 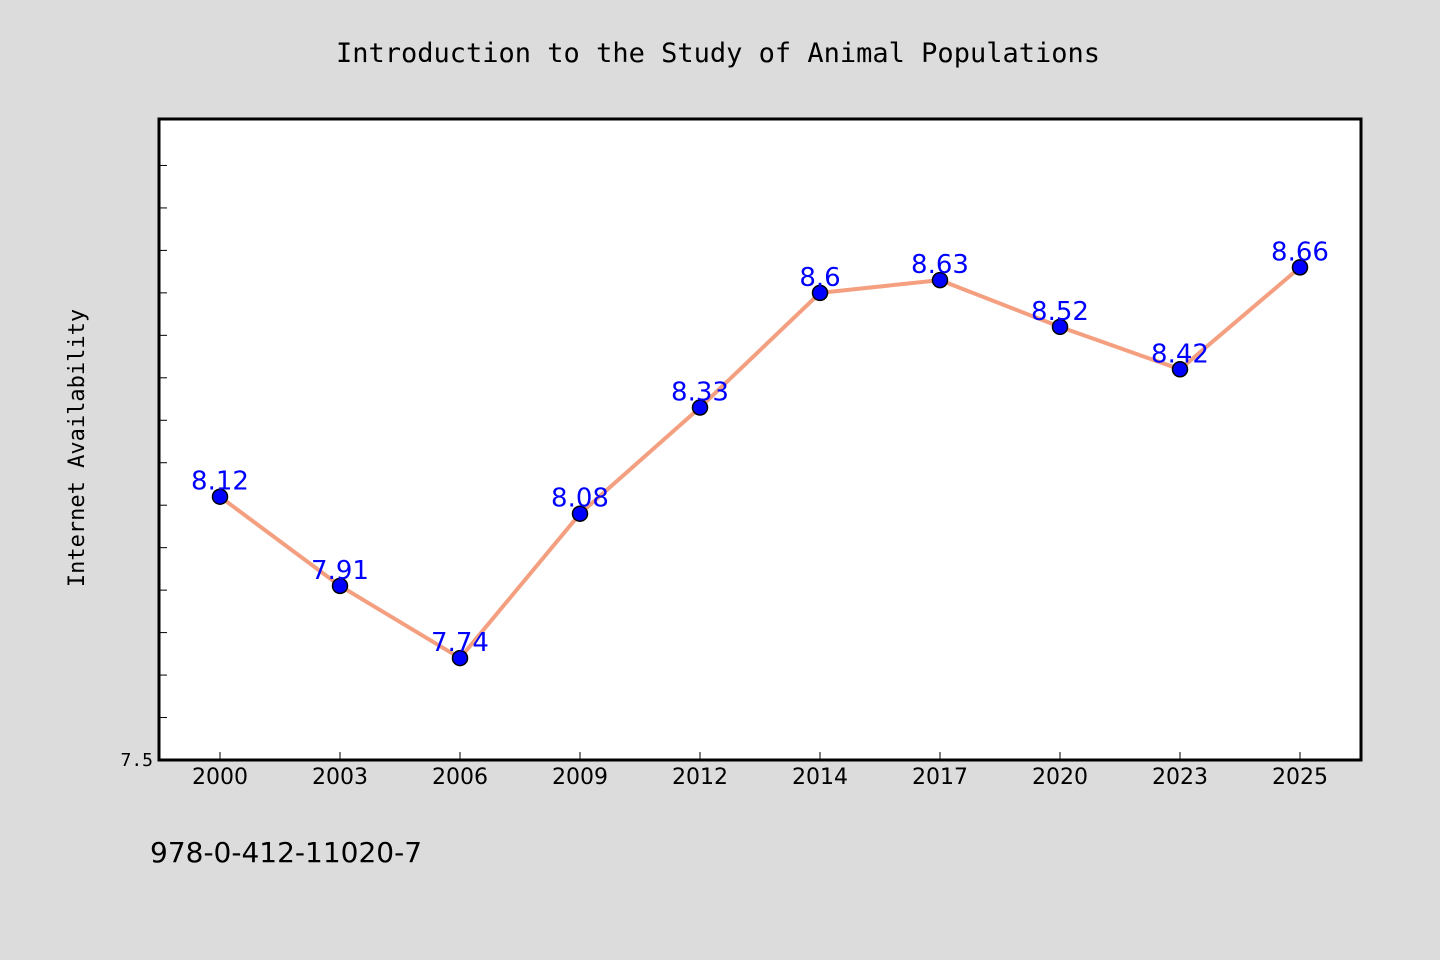 I want to click on x-tick-label: 2023, so click(x=1180, y=777).